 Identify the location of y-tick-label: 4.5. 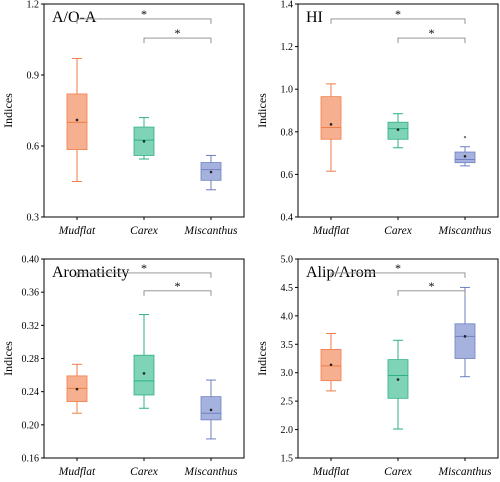
(287, 288).